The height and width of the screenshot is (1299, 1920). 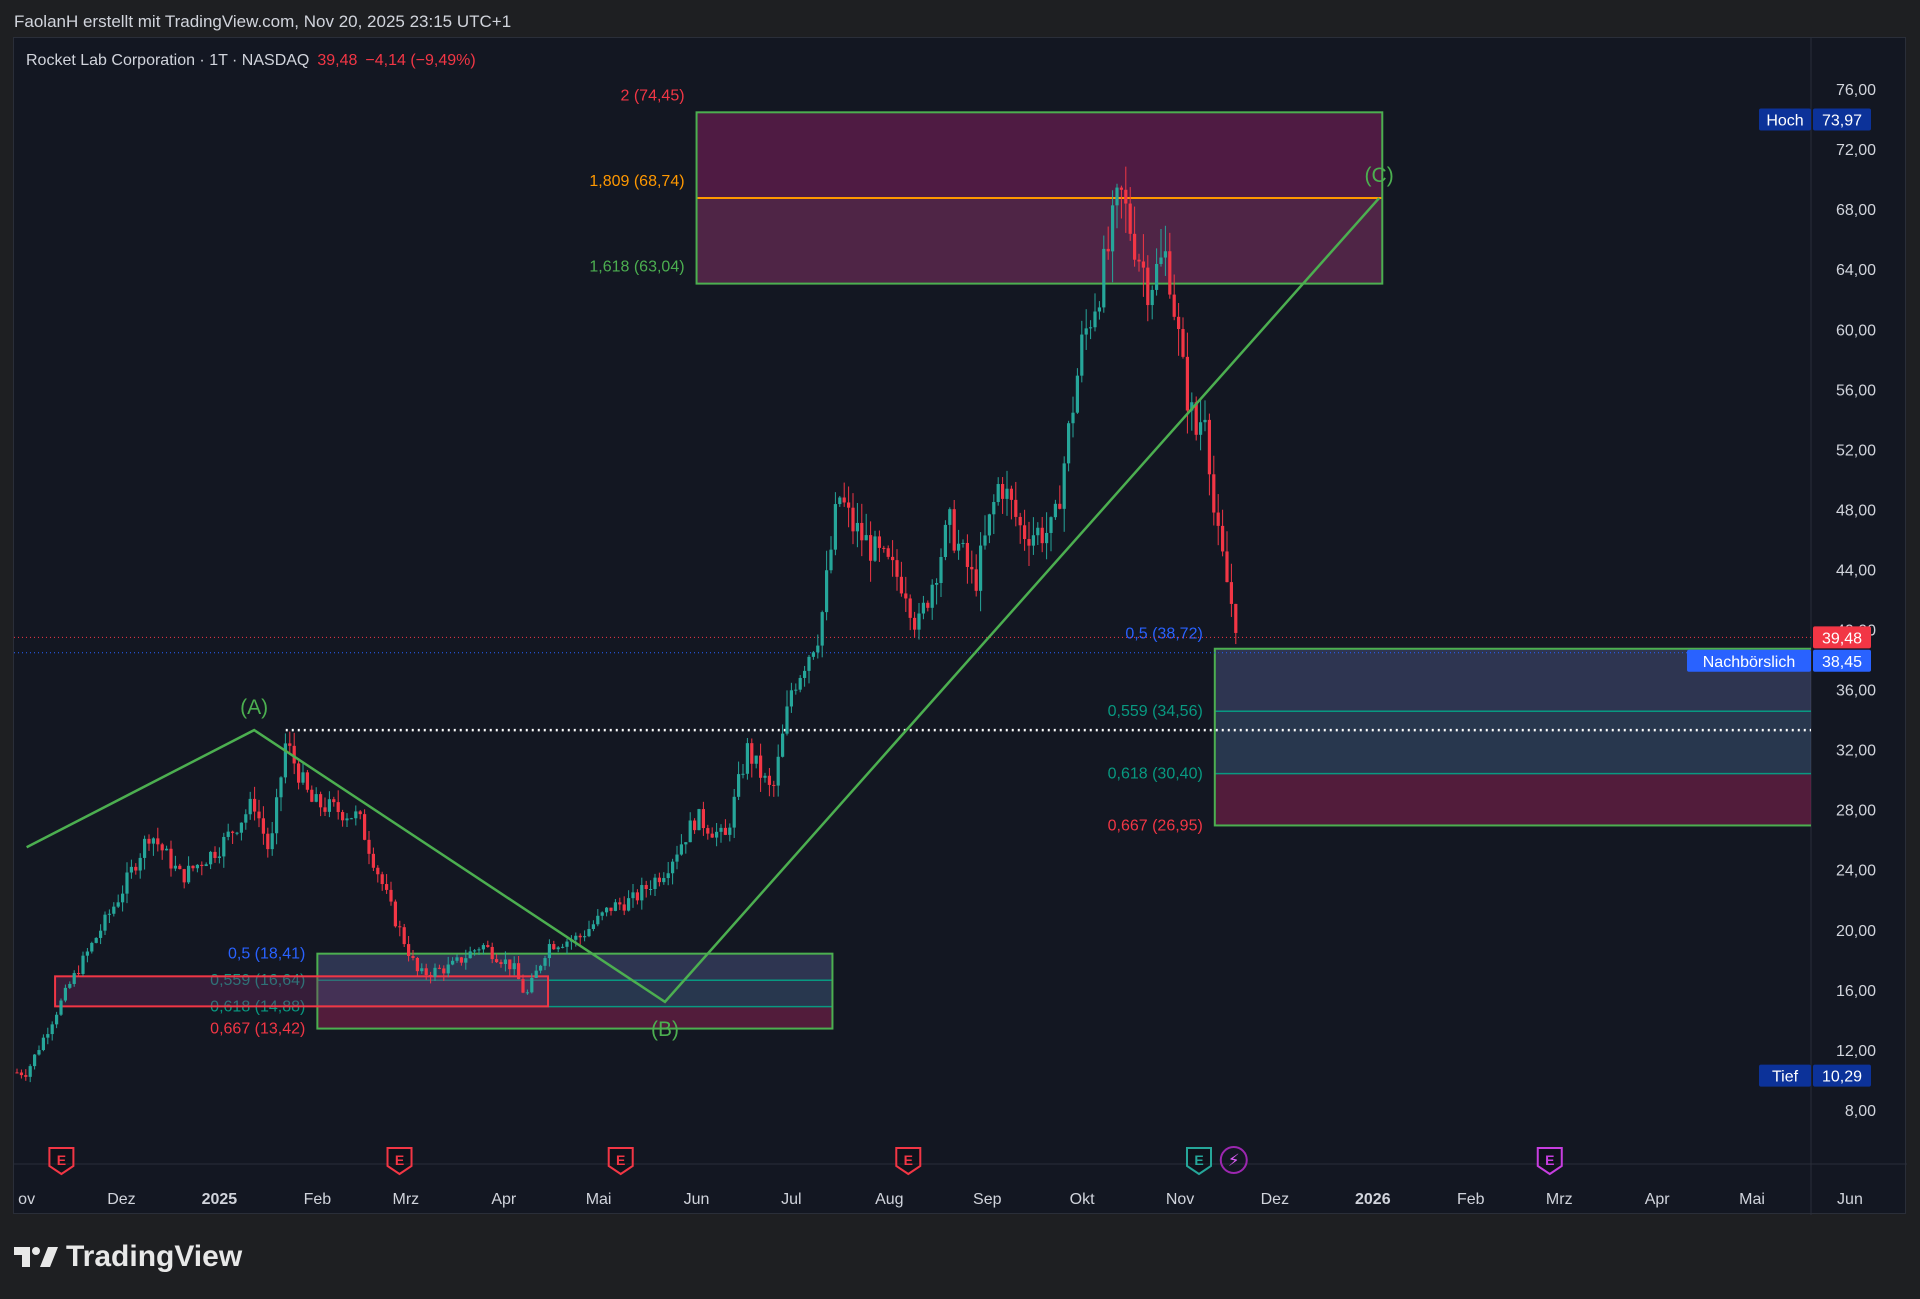 I want to click on x-tick-label: Aug, so click(x=889, y=1199).